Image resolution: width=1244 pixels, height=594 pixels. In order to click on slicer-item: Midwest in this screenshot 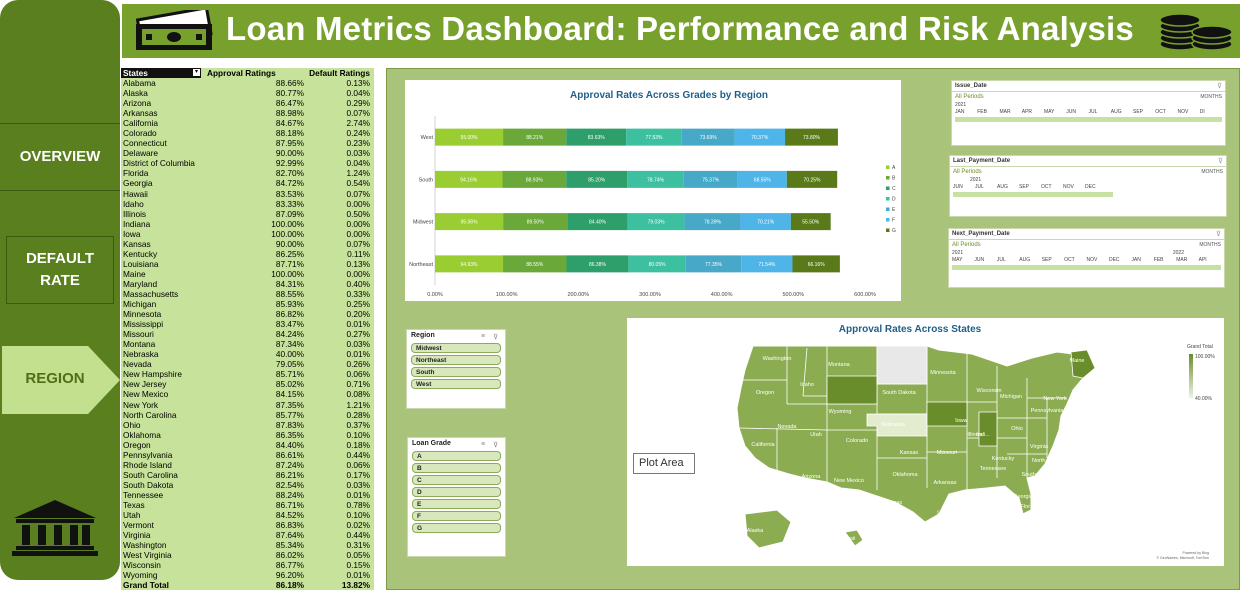, I will do `click(456, 348)`.